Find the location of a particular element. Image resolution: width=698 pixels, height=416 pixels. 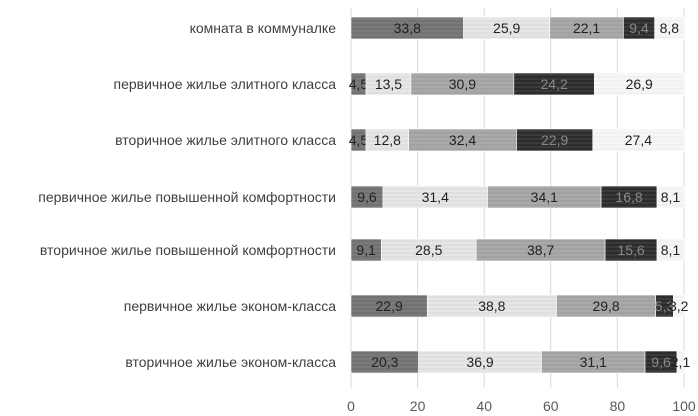

x-tick-label: 80 is located at coordinates (618, 406).